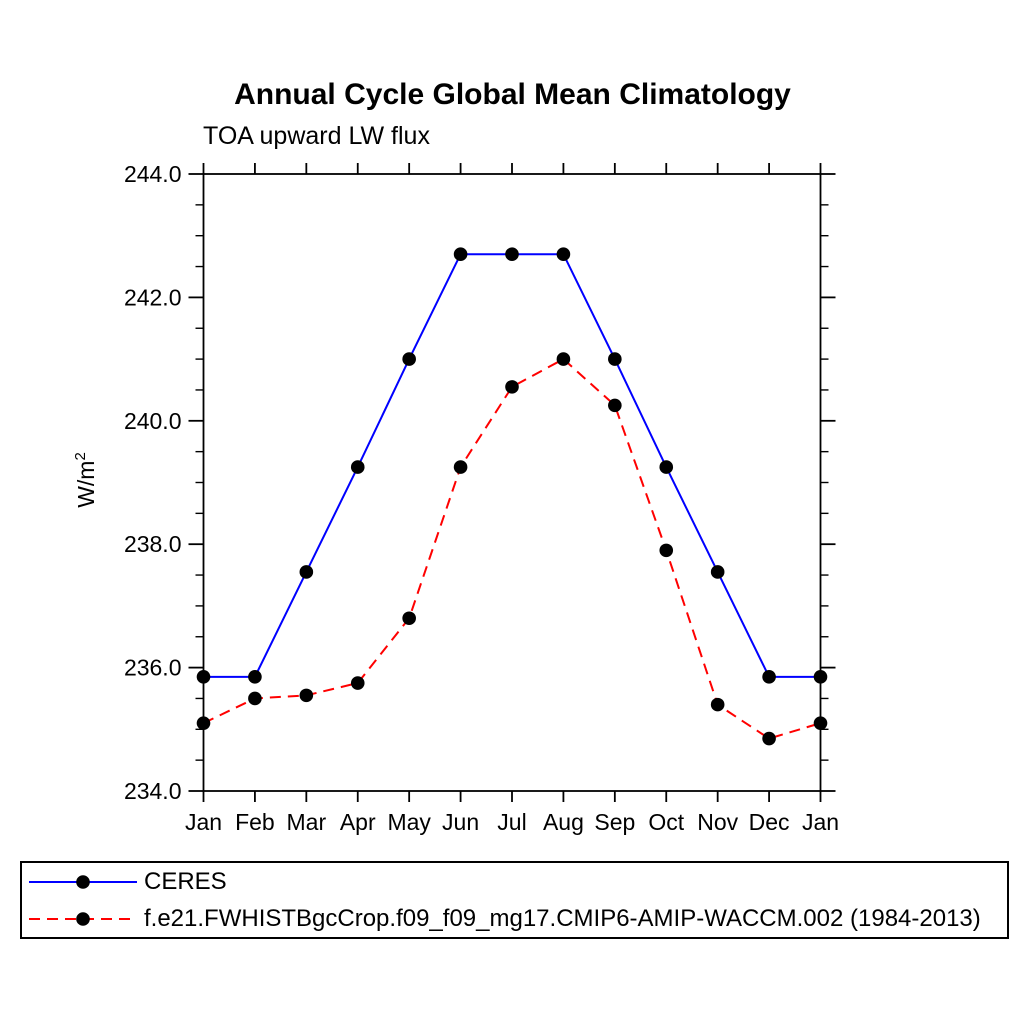  Describe the element at coordinates (514, 882) in the screenshot. I see `legend-item-ceres: CERES` at that location.